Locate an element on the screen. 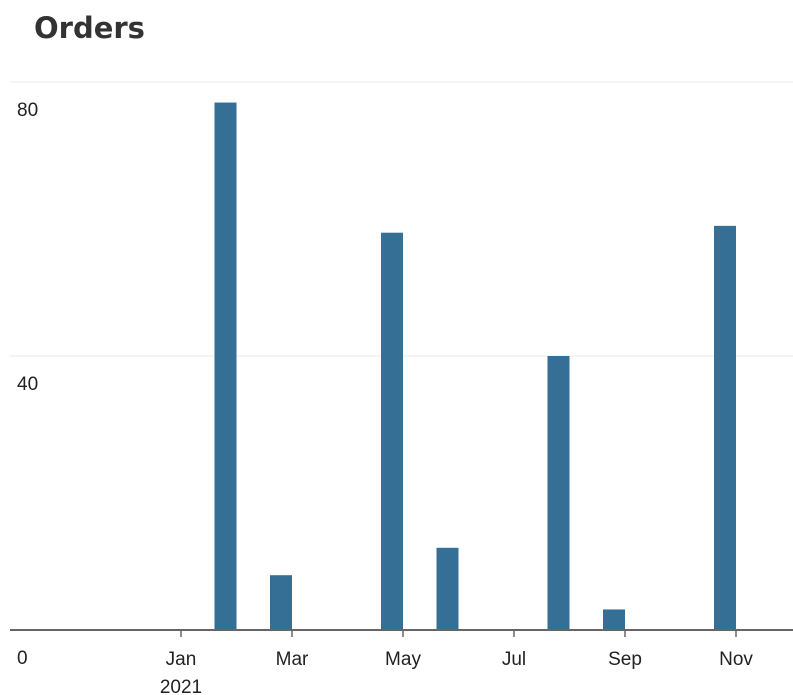 Image resolution: width=793 pixels, height=695 pixels. x-tick-label: Jan is located at coordinates (181, 659).